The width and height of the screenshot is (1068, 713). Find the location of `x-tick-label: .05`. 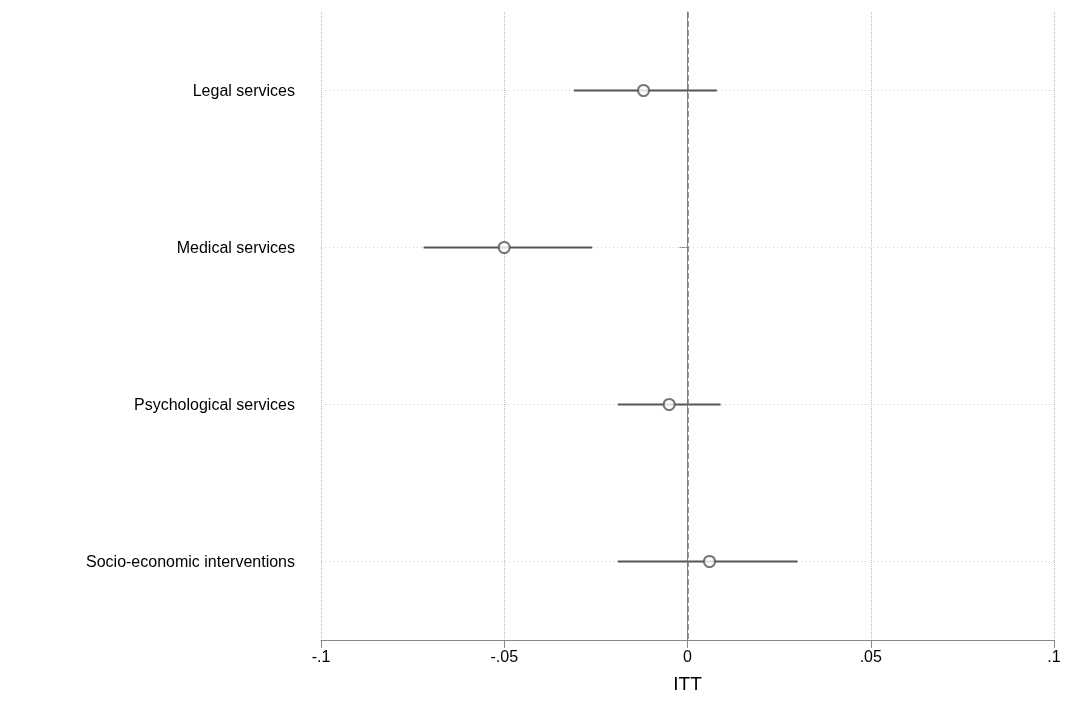

x-tick-label: .05 is located at coordinates (870, 656).